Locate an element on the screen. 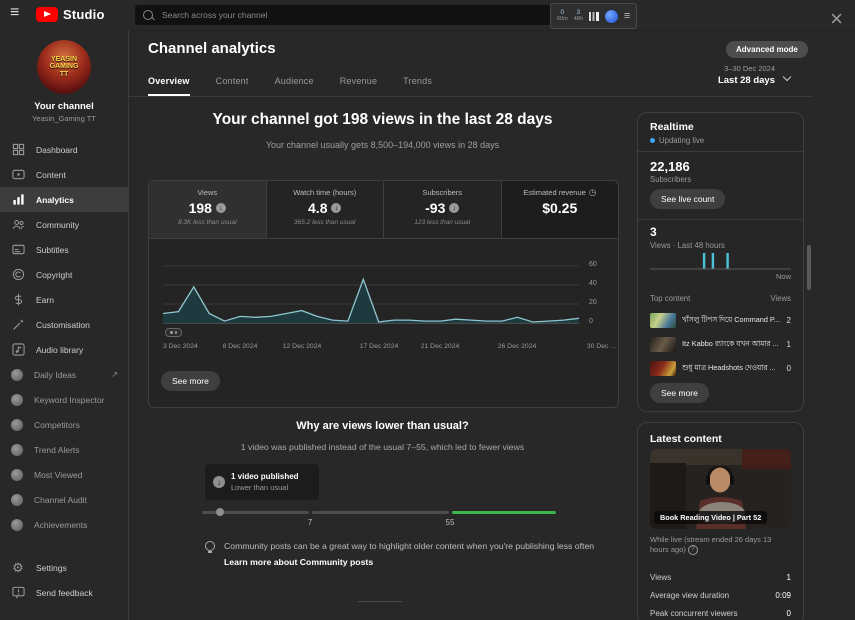 Image resolution: width=855 pixels, height=620 pixels. tab-overview: Overview is located at coordinates (169, 86).